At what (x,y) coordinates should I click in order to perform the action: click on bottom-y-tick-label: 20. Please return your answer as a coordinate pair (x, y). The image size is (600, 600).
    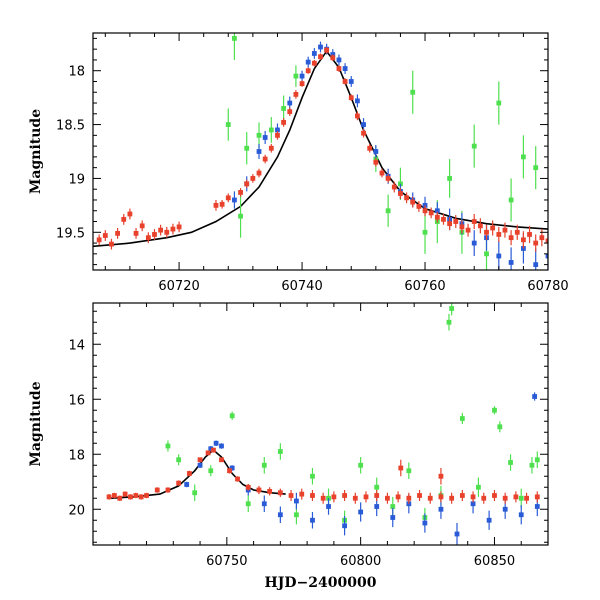
    Looking at the image, I should click on (76, 510).